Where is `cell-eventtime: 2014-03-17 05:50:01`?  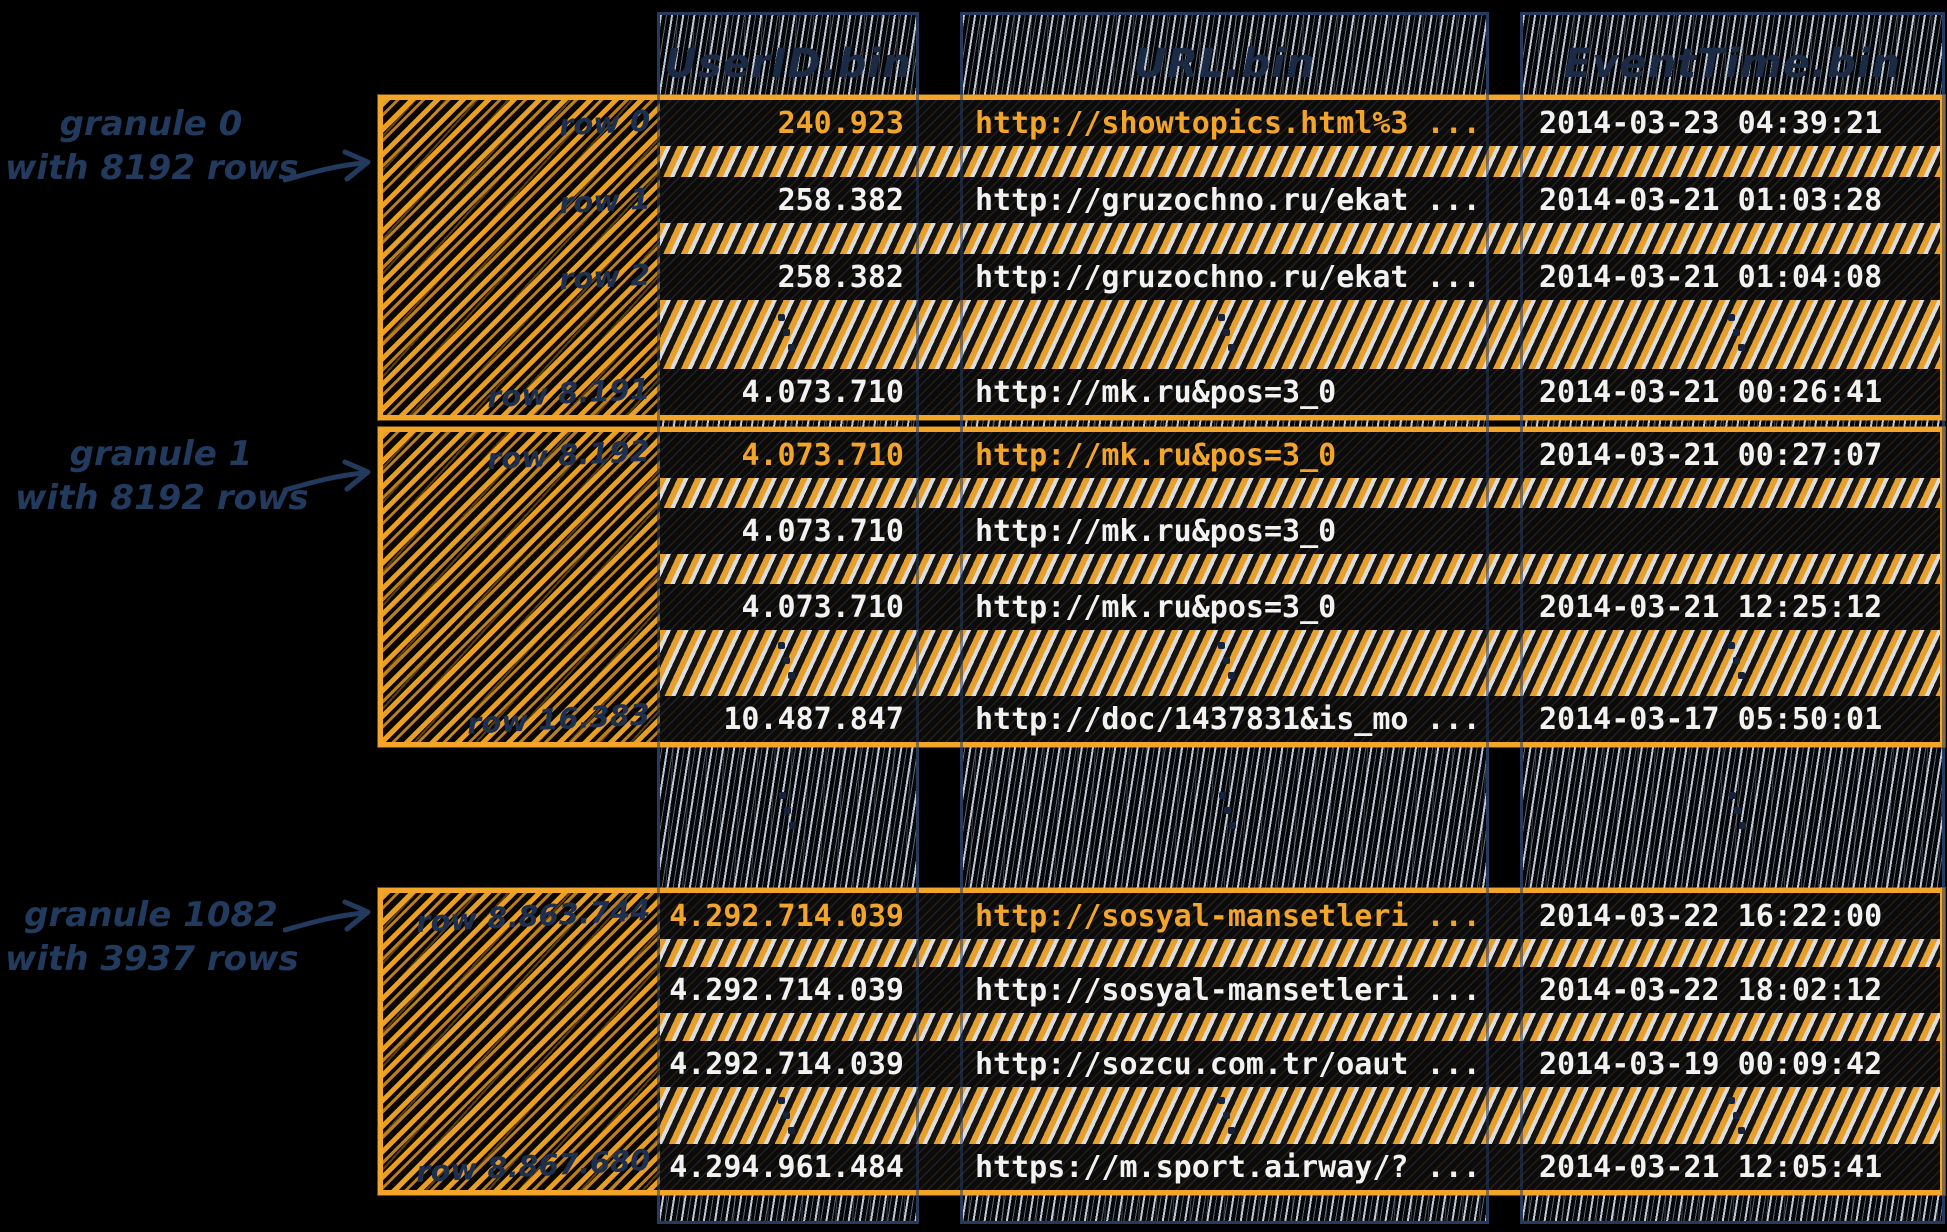
cell-eventtime: 2014-03-17 05:50:01 is located at coordinates (1711, 719).